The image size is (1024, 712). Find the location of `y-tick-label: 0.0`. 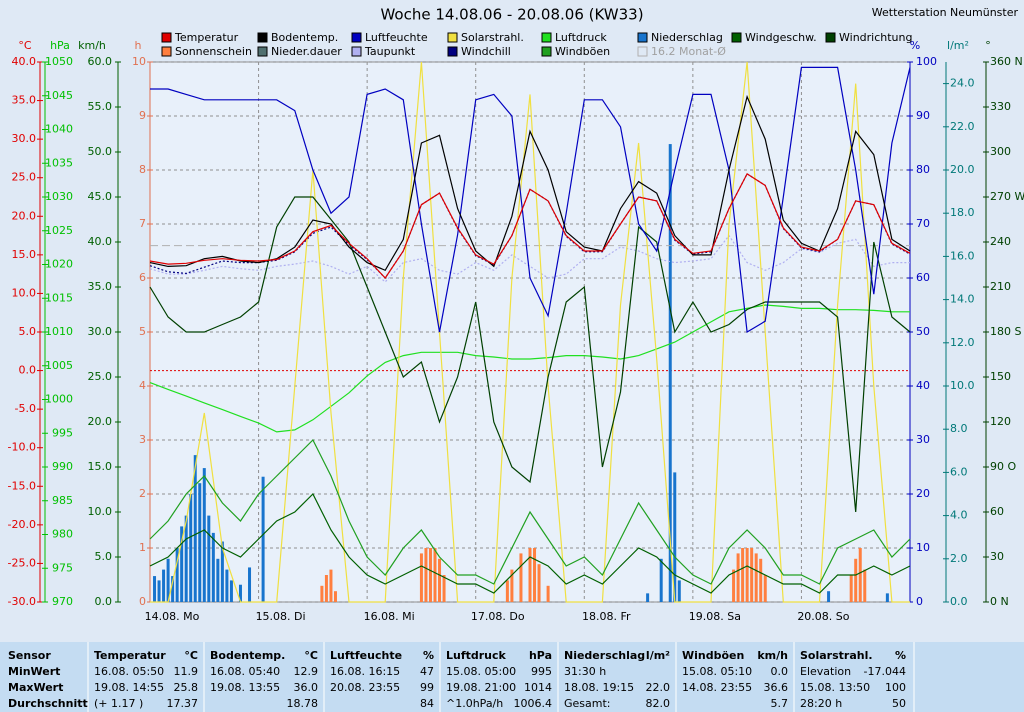

y-tick-label: 0.0 is located at coordinates (28, 370).